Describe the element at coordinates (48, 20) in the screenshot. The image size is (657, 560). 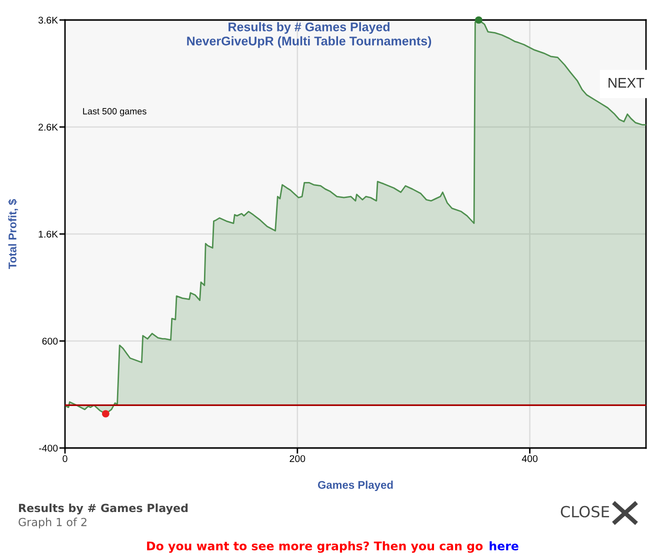
I see `y-tick-label: 3.6K` at that location.